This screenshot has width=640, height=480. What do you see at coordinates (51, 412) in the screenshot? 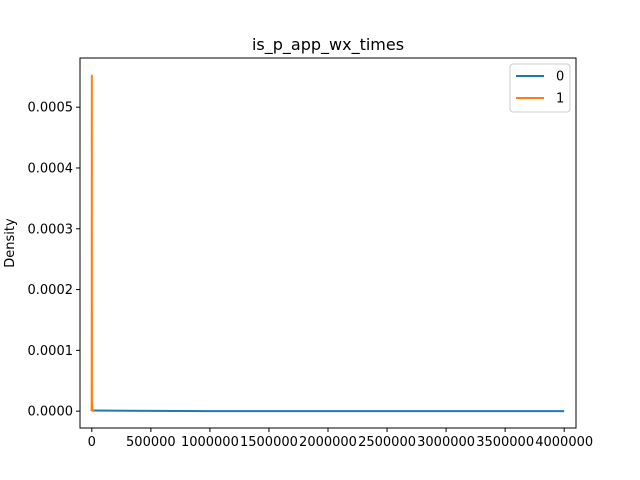
I see `y-tick-label: 0.0000` at bounding box center [51, 412].